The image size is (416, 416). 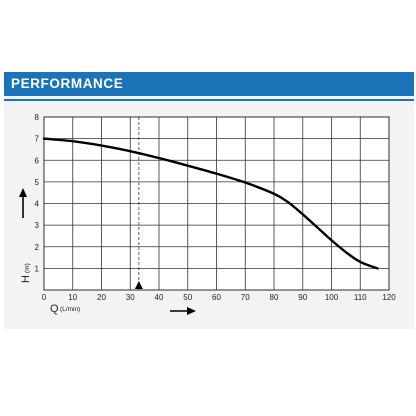 What do you see at coordinates (44, 297) in the screenshot?
I see `x-tick-label: 0` at bounding box center [44, 297].